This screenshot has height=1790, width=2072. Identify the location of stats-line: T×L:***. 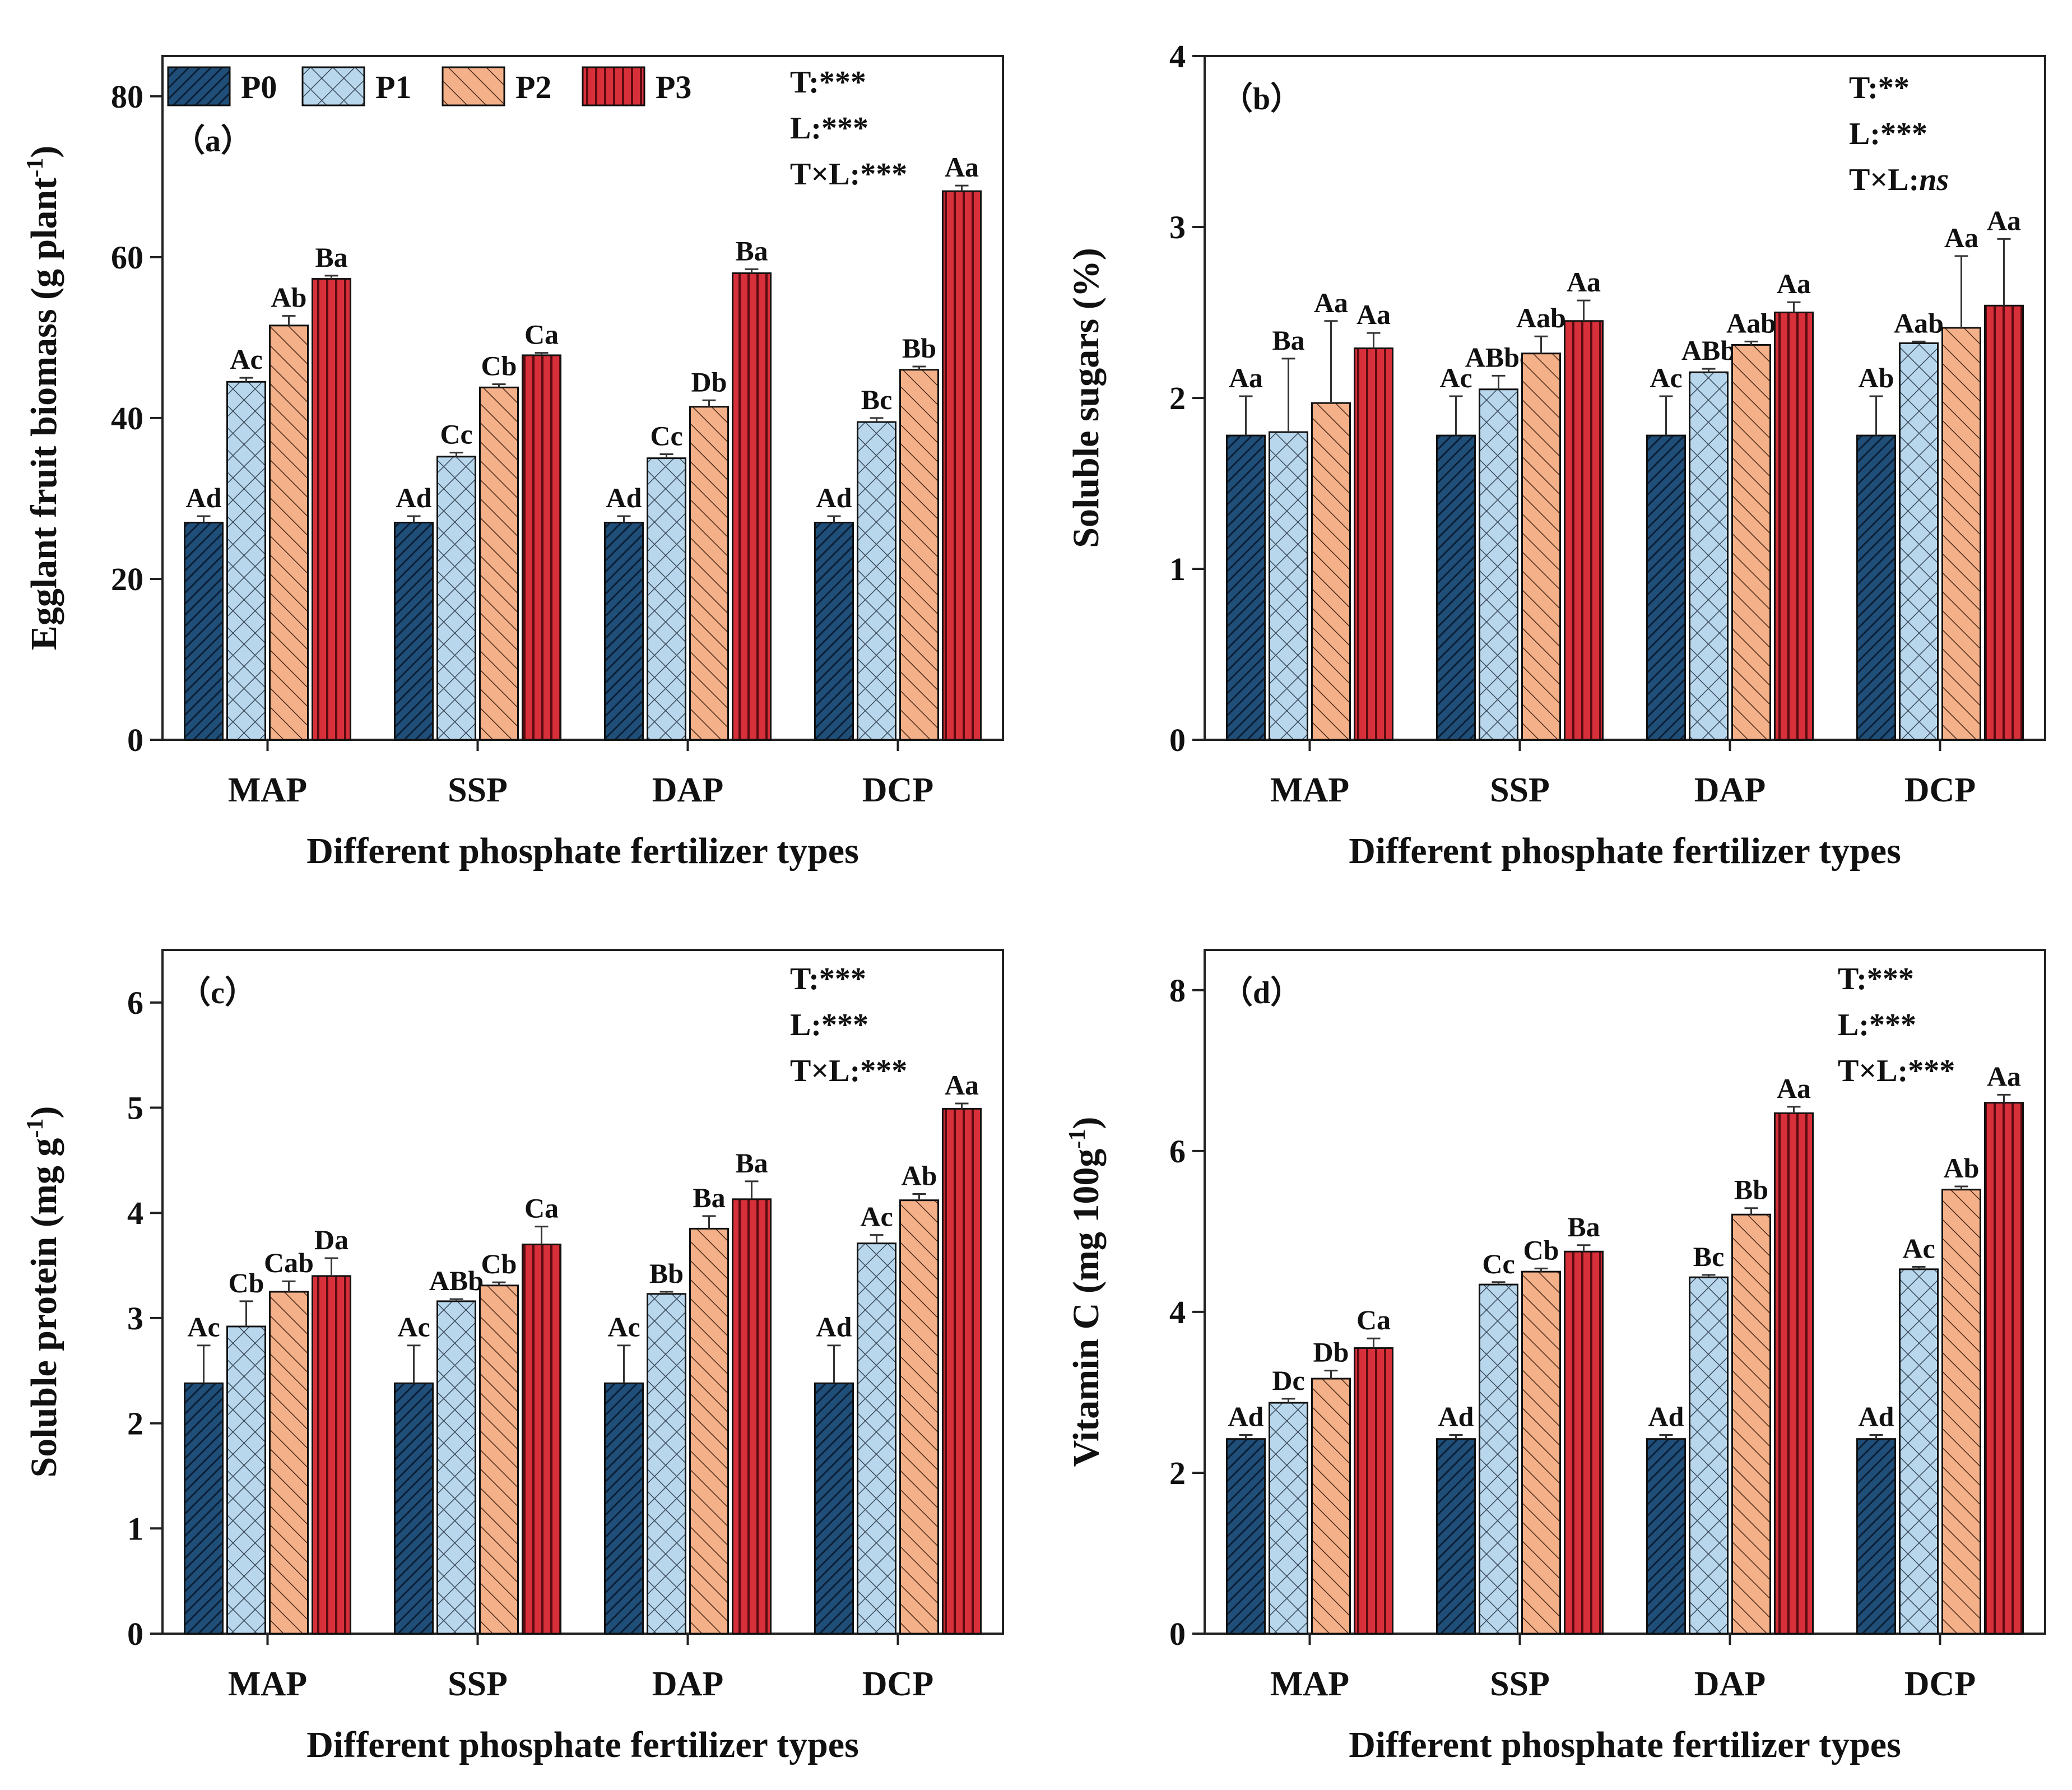
(1896, 1071).